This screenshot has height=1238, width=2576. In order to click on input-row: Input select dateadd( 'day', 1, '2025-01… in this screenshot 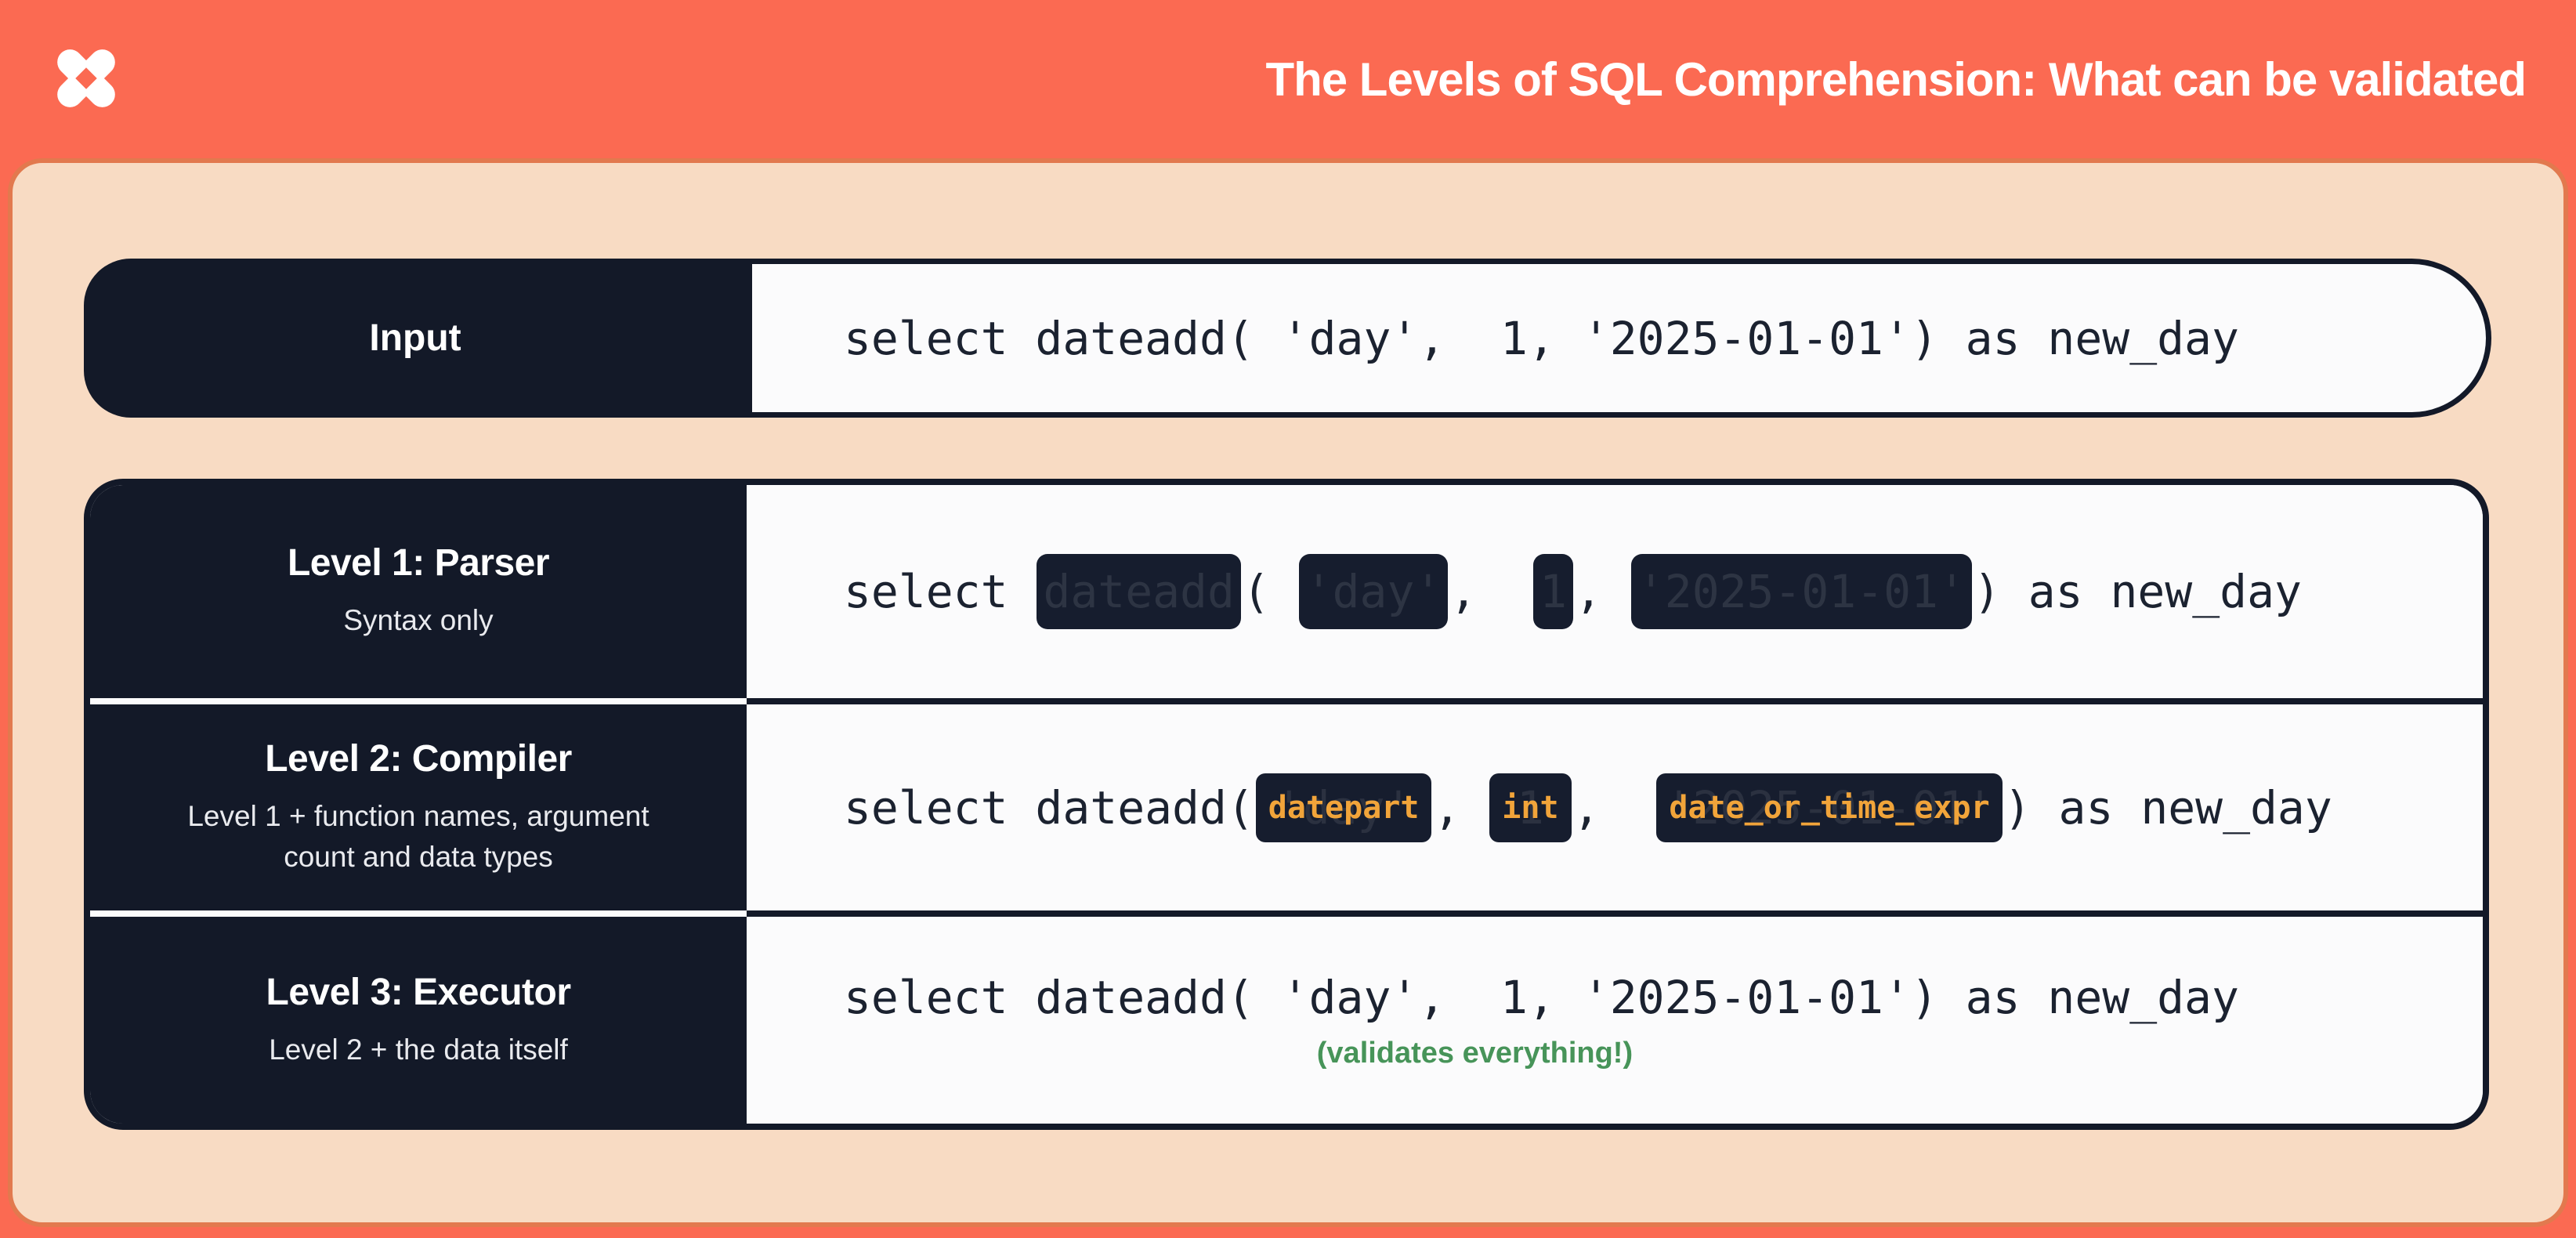, I will do `click(1287, 338)`.